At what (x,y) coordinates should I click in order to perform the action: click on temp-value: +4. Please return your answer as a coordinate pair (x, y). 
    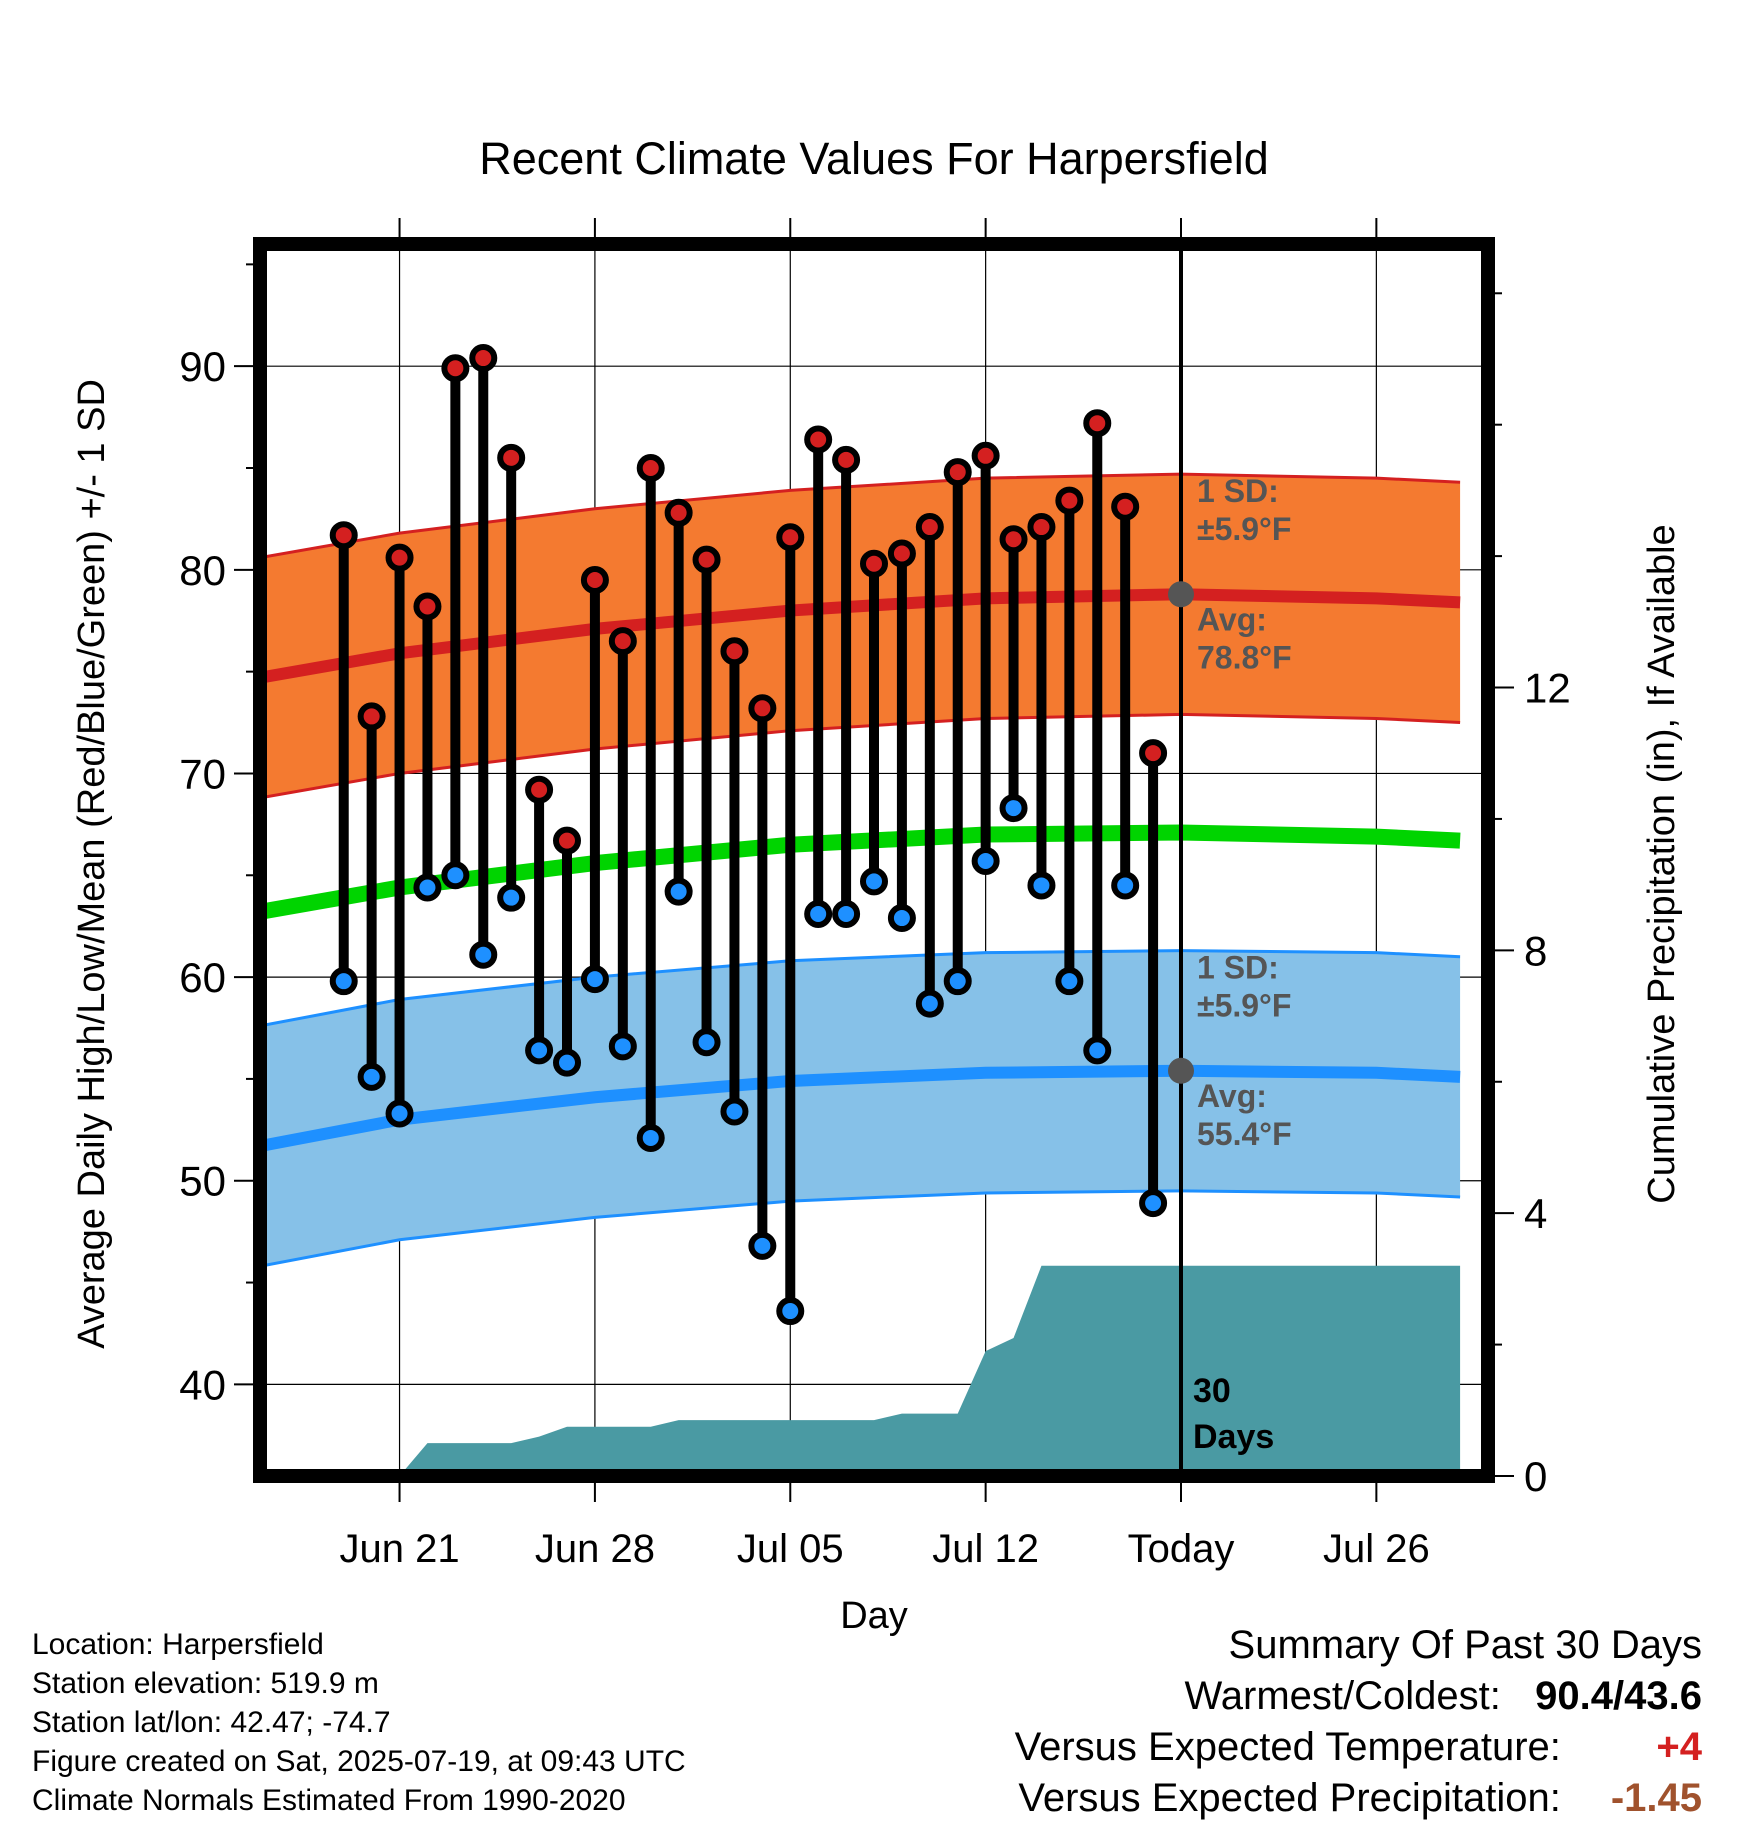
    Looking at the image, I should click on (1679, 1747).